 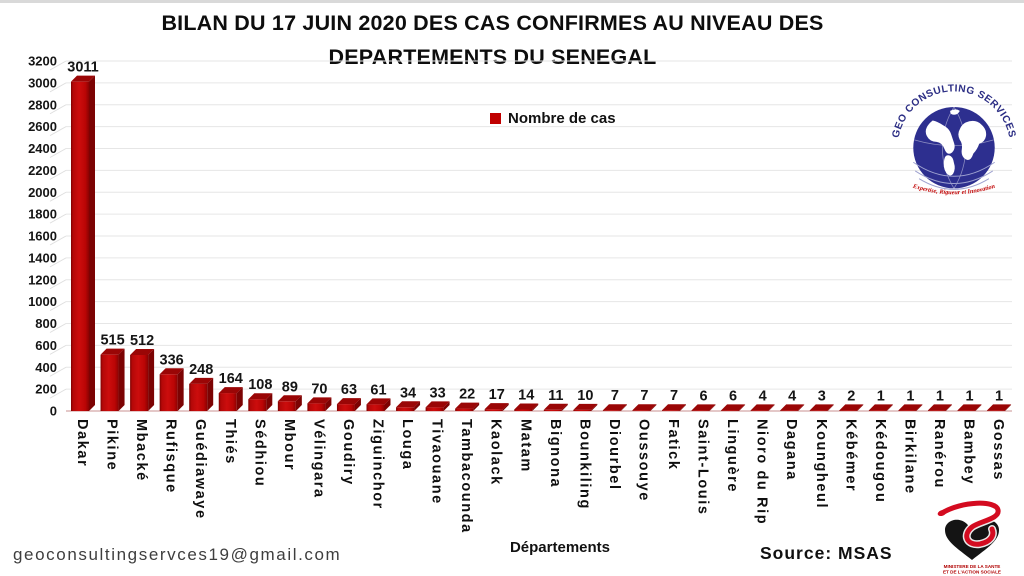 I want to click on ministry-name-line2: ET DE L'ACTION SOCIALE, so click(x=972, y=572).